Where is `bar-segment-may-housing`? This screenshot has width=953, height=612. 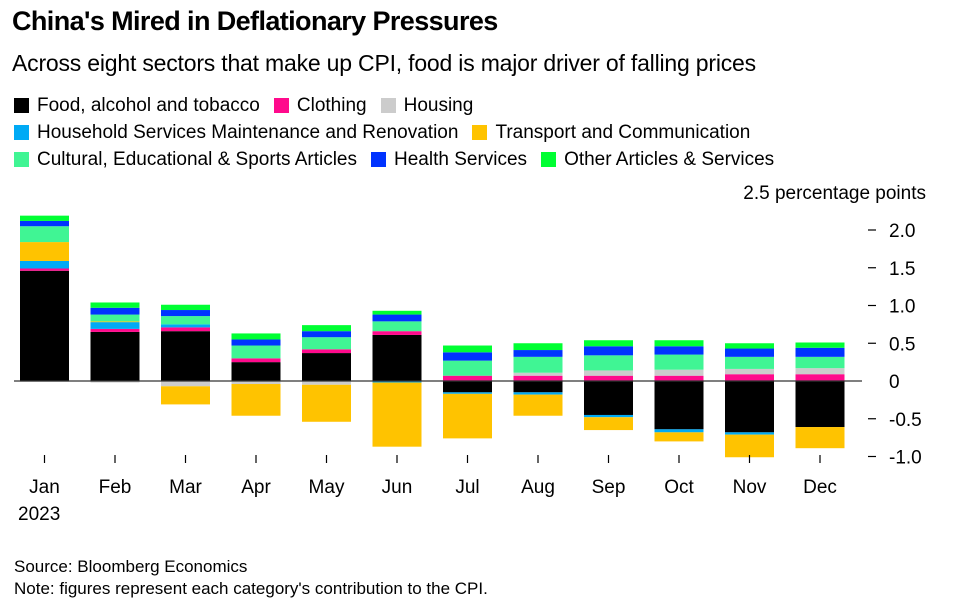
bar-segment-may-housing is located at coordinates (326, 383).